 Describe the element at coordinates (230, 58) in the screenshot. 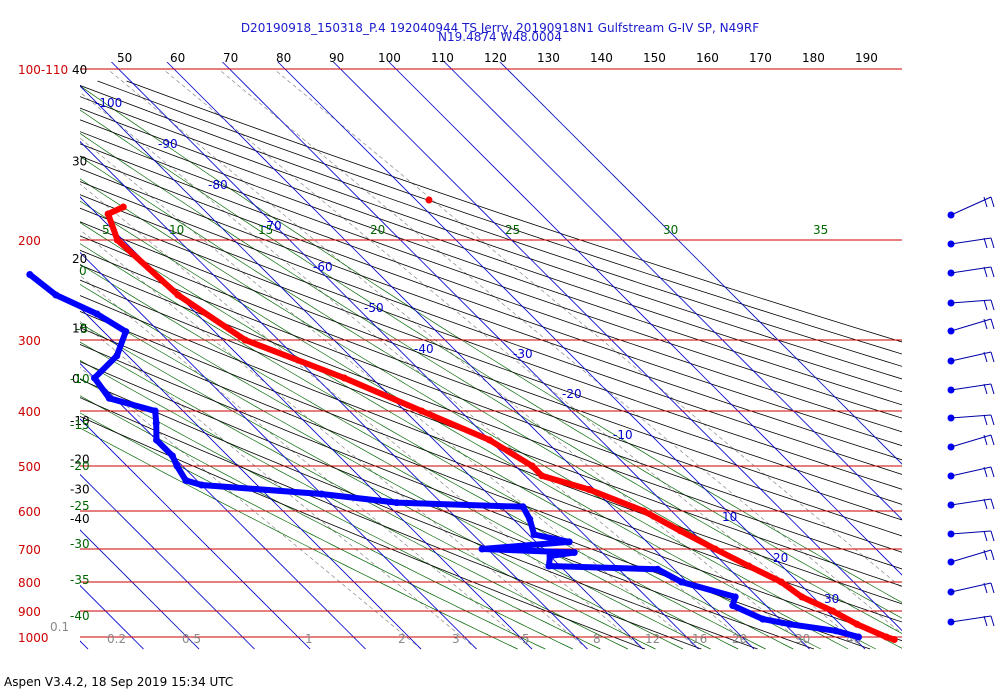

I see `top-temperature-tick-label: 70` at that location.